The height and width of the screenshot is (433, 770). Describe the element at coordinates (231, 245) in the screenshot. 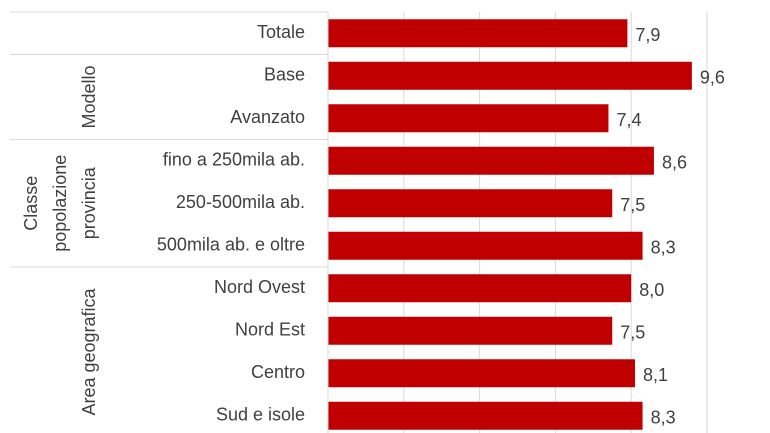

I see `category-label: 500mila ab. e oltre` at that location.